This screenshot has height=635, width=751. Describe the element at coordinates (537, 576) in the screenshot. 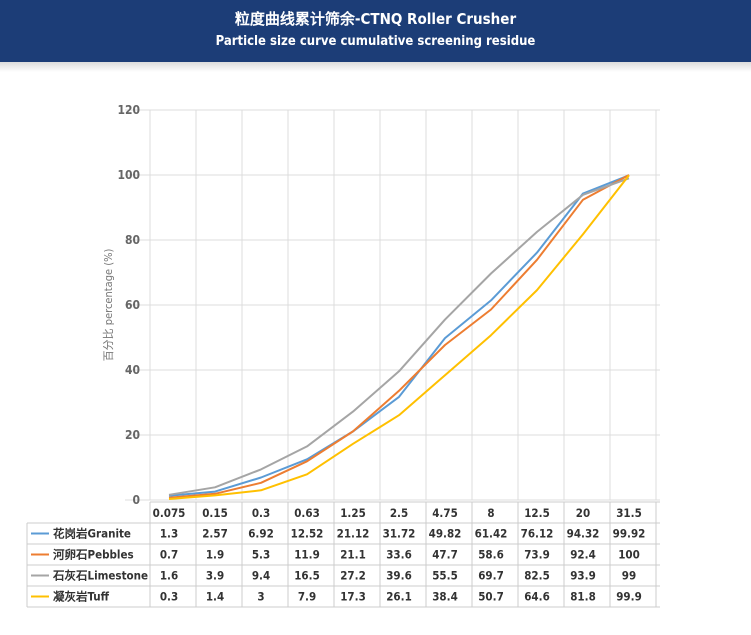

I see `data-label: 82.5` at that location.